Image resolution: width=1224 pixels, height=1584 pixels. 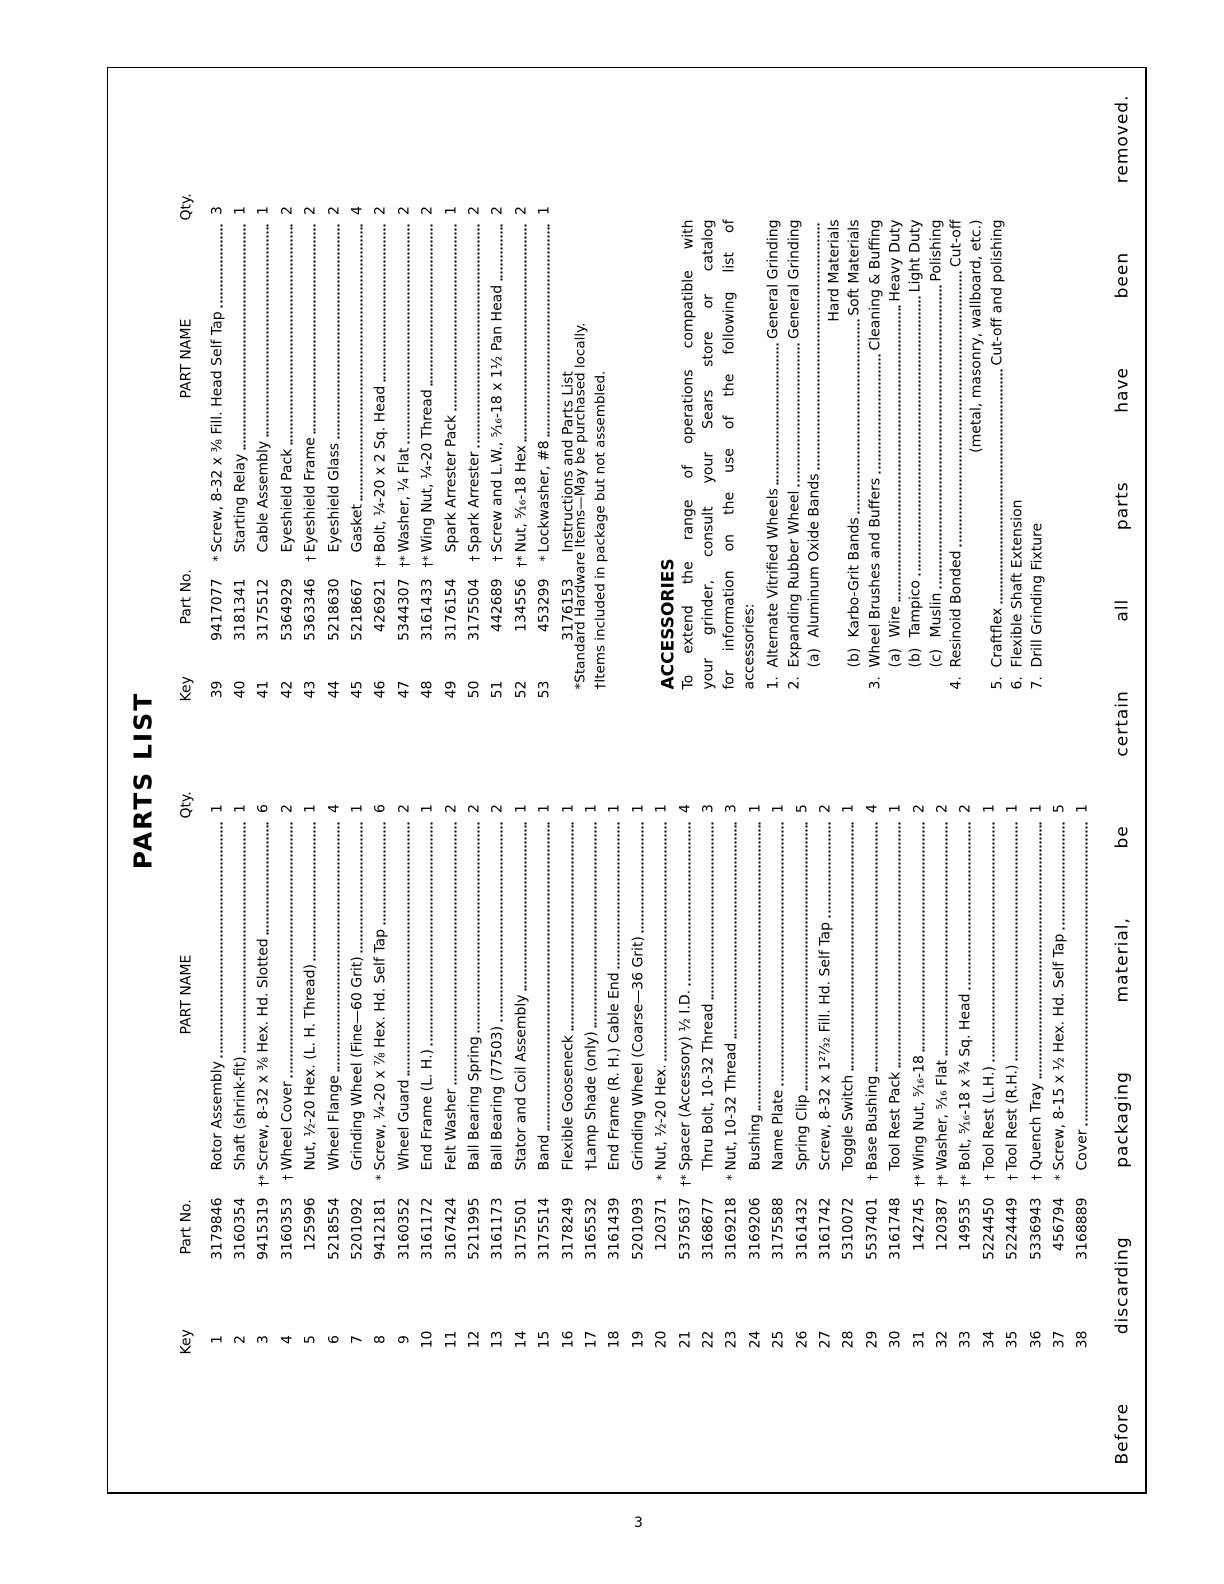 I want to click on part-name: Grinding Wheel (Coarse—36 Grit), so click(x=638, y=1053).